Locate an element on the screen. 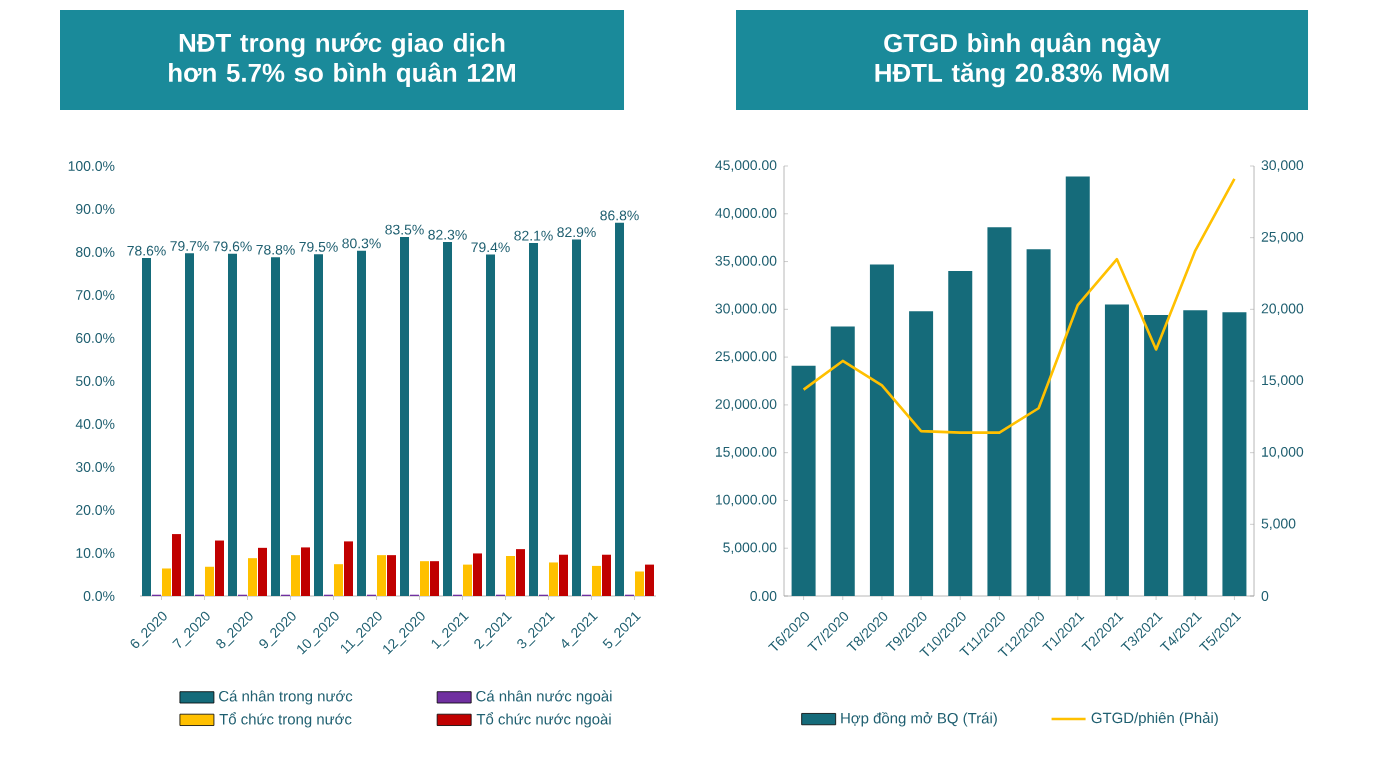 The width and height of the screenshot is (1394, 766). line-series is located at coordinates (1019, 305).